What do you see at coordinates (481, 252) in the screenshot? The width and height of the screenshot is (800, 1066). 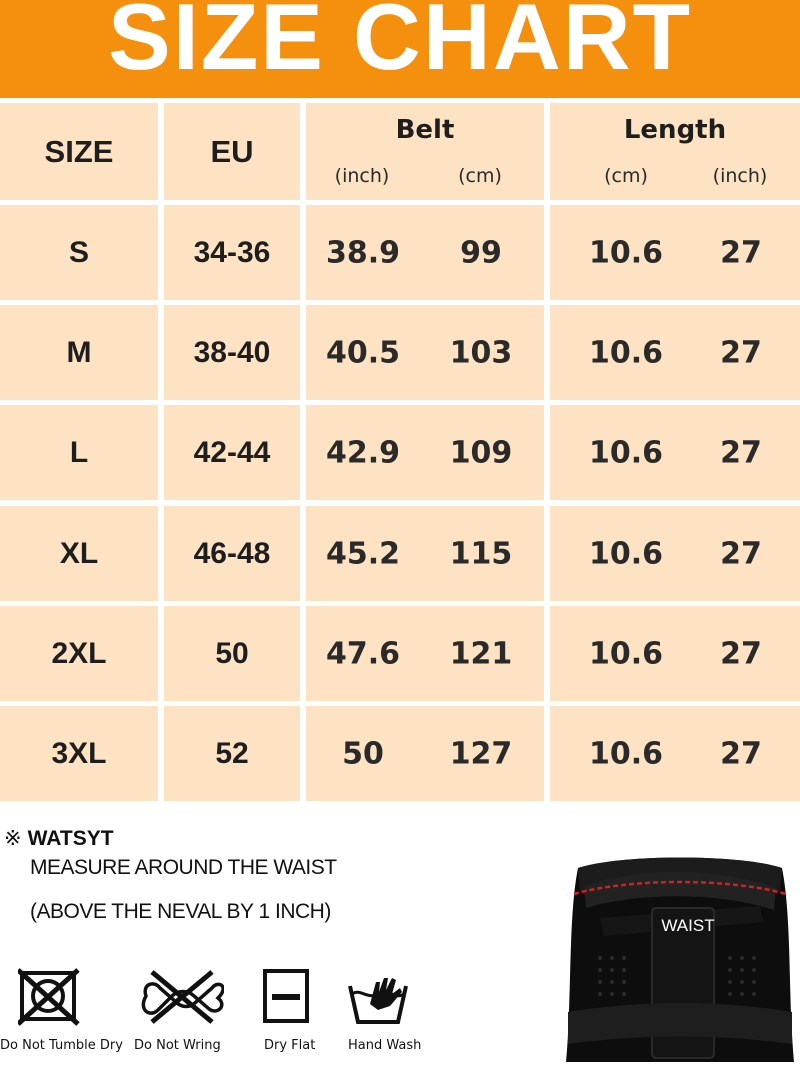 I see `cell-belt-cm: 99` at bounding box center [481, 252].